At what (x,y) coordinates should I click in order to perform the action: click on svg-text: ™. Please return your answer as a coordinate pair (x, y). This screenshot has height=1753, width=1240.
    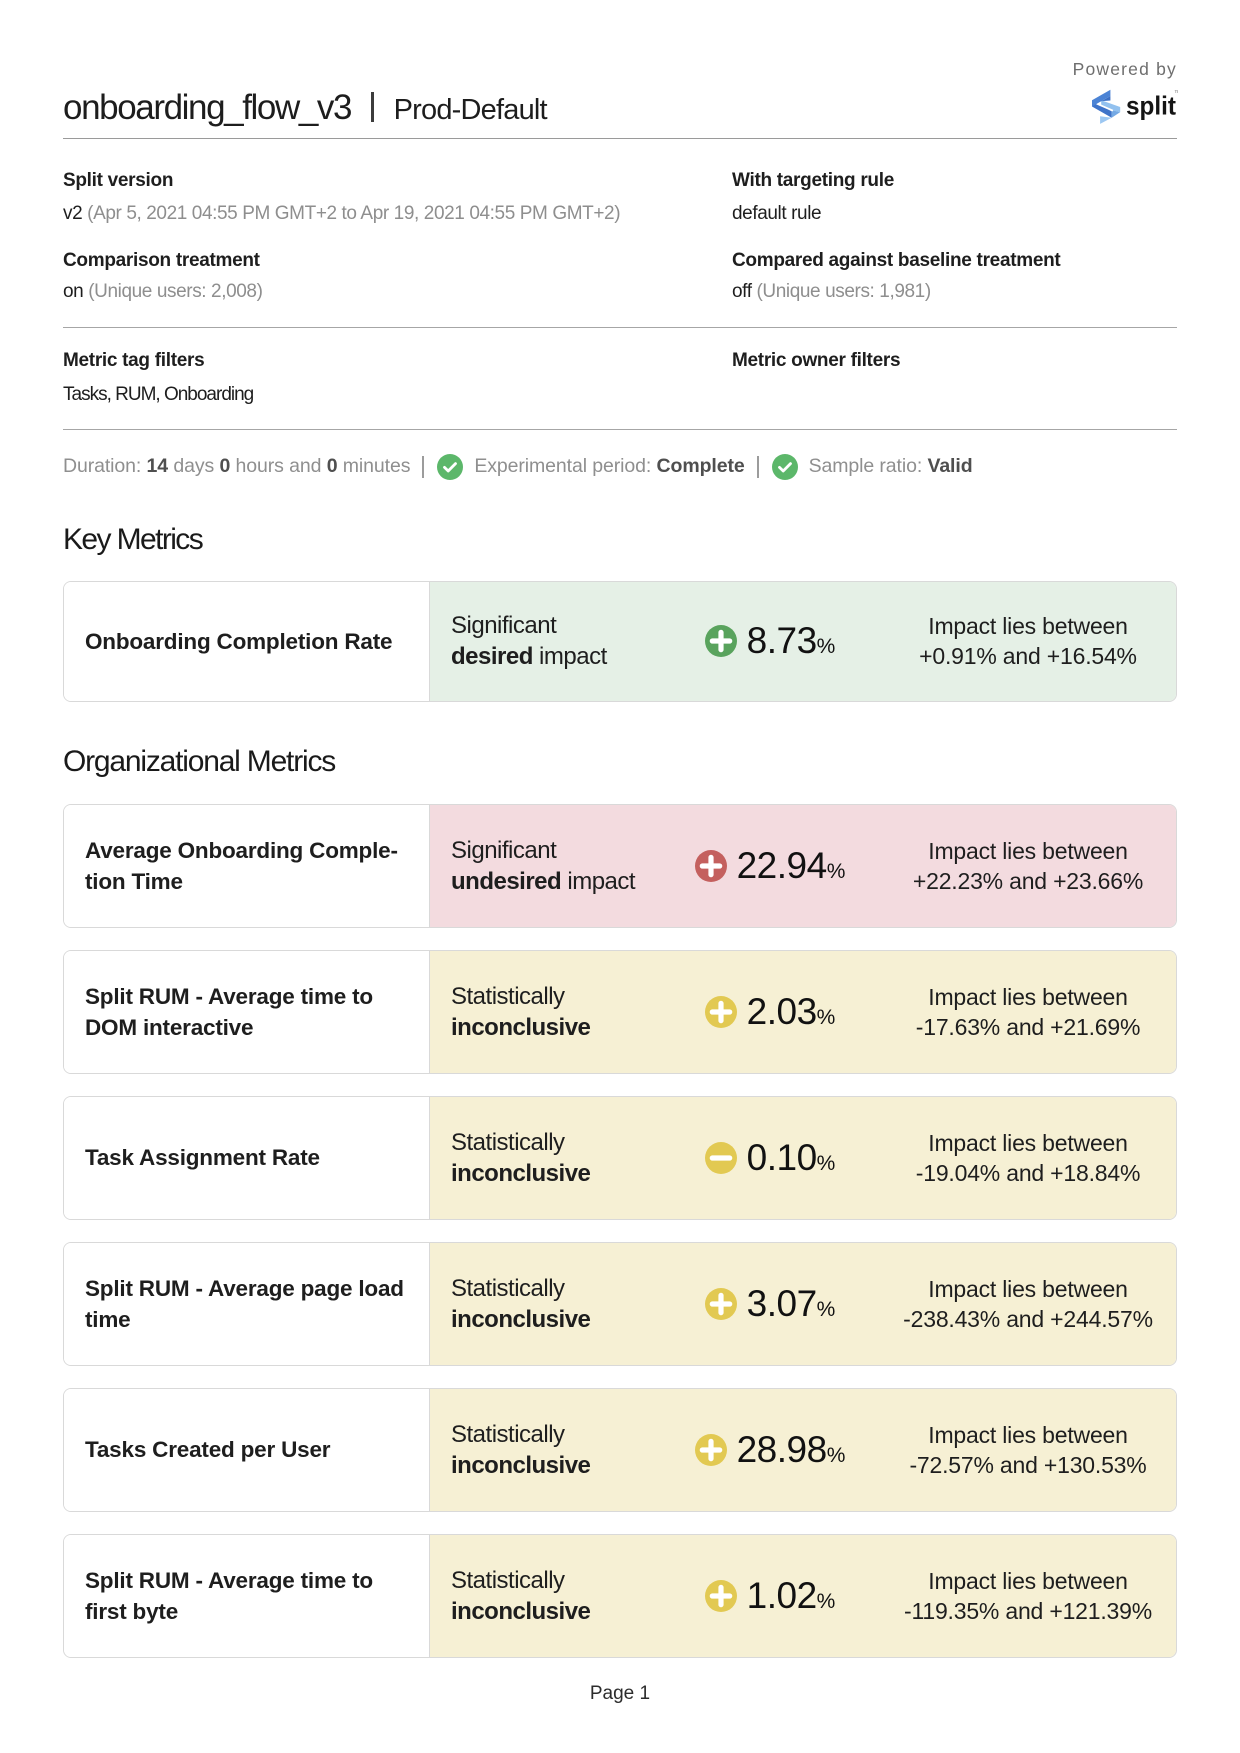
    Looking at the image, I should click on (1176, 93).